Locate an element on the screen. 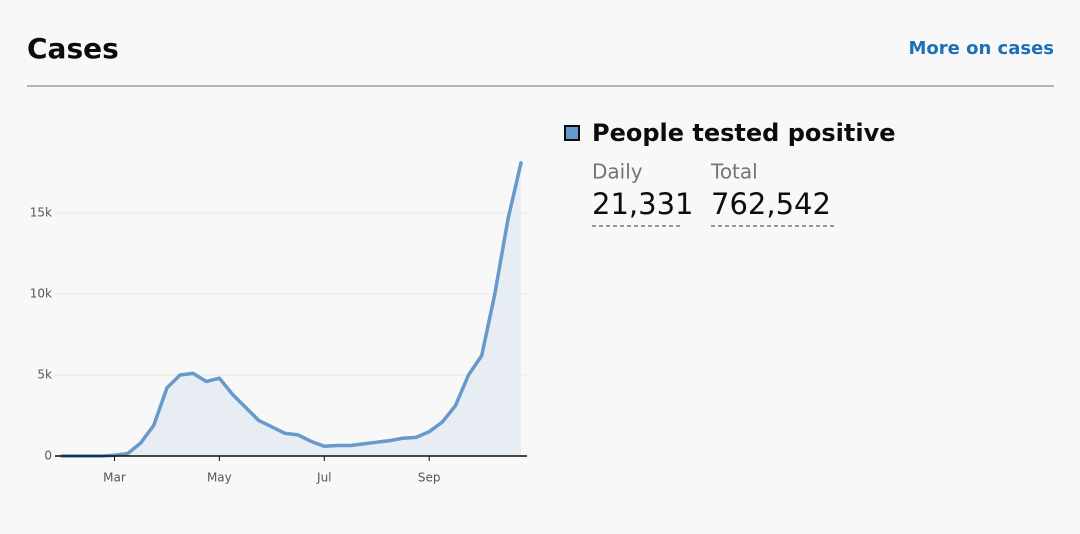 The width and height of the screenshot is (1080, 534). summary-heading: People tested positive is located at coordinates (744, 133).